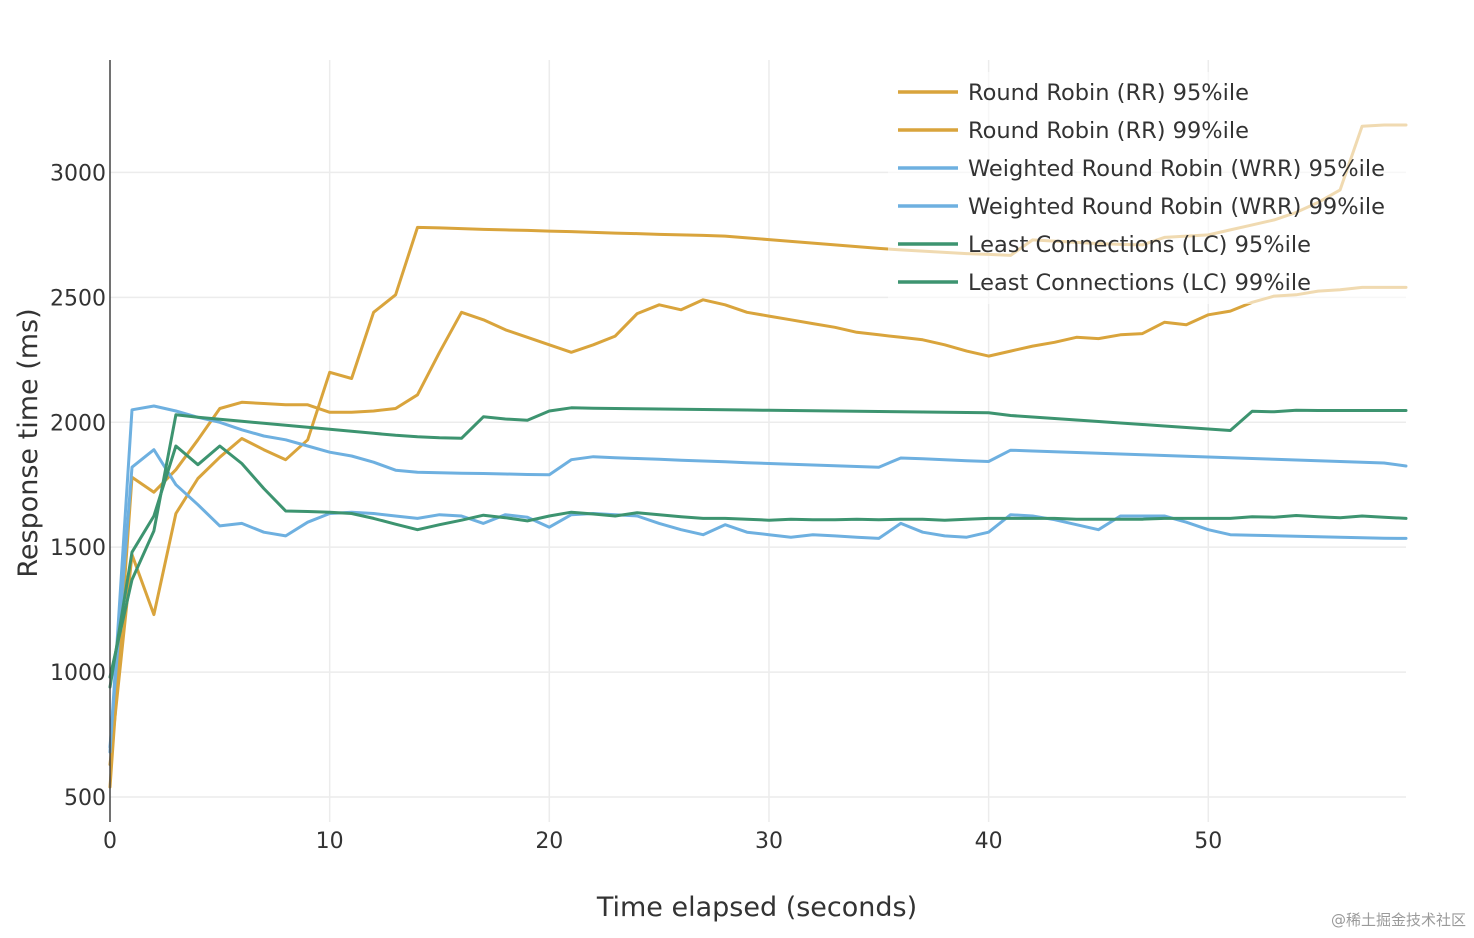 This screenshot has height=938, width=1474. I want to click on y-tick-label: 3000, so click(78, 173).